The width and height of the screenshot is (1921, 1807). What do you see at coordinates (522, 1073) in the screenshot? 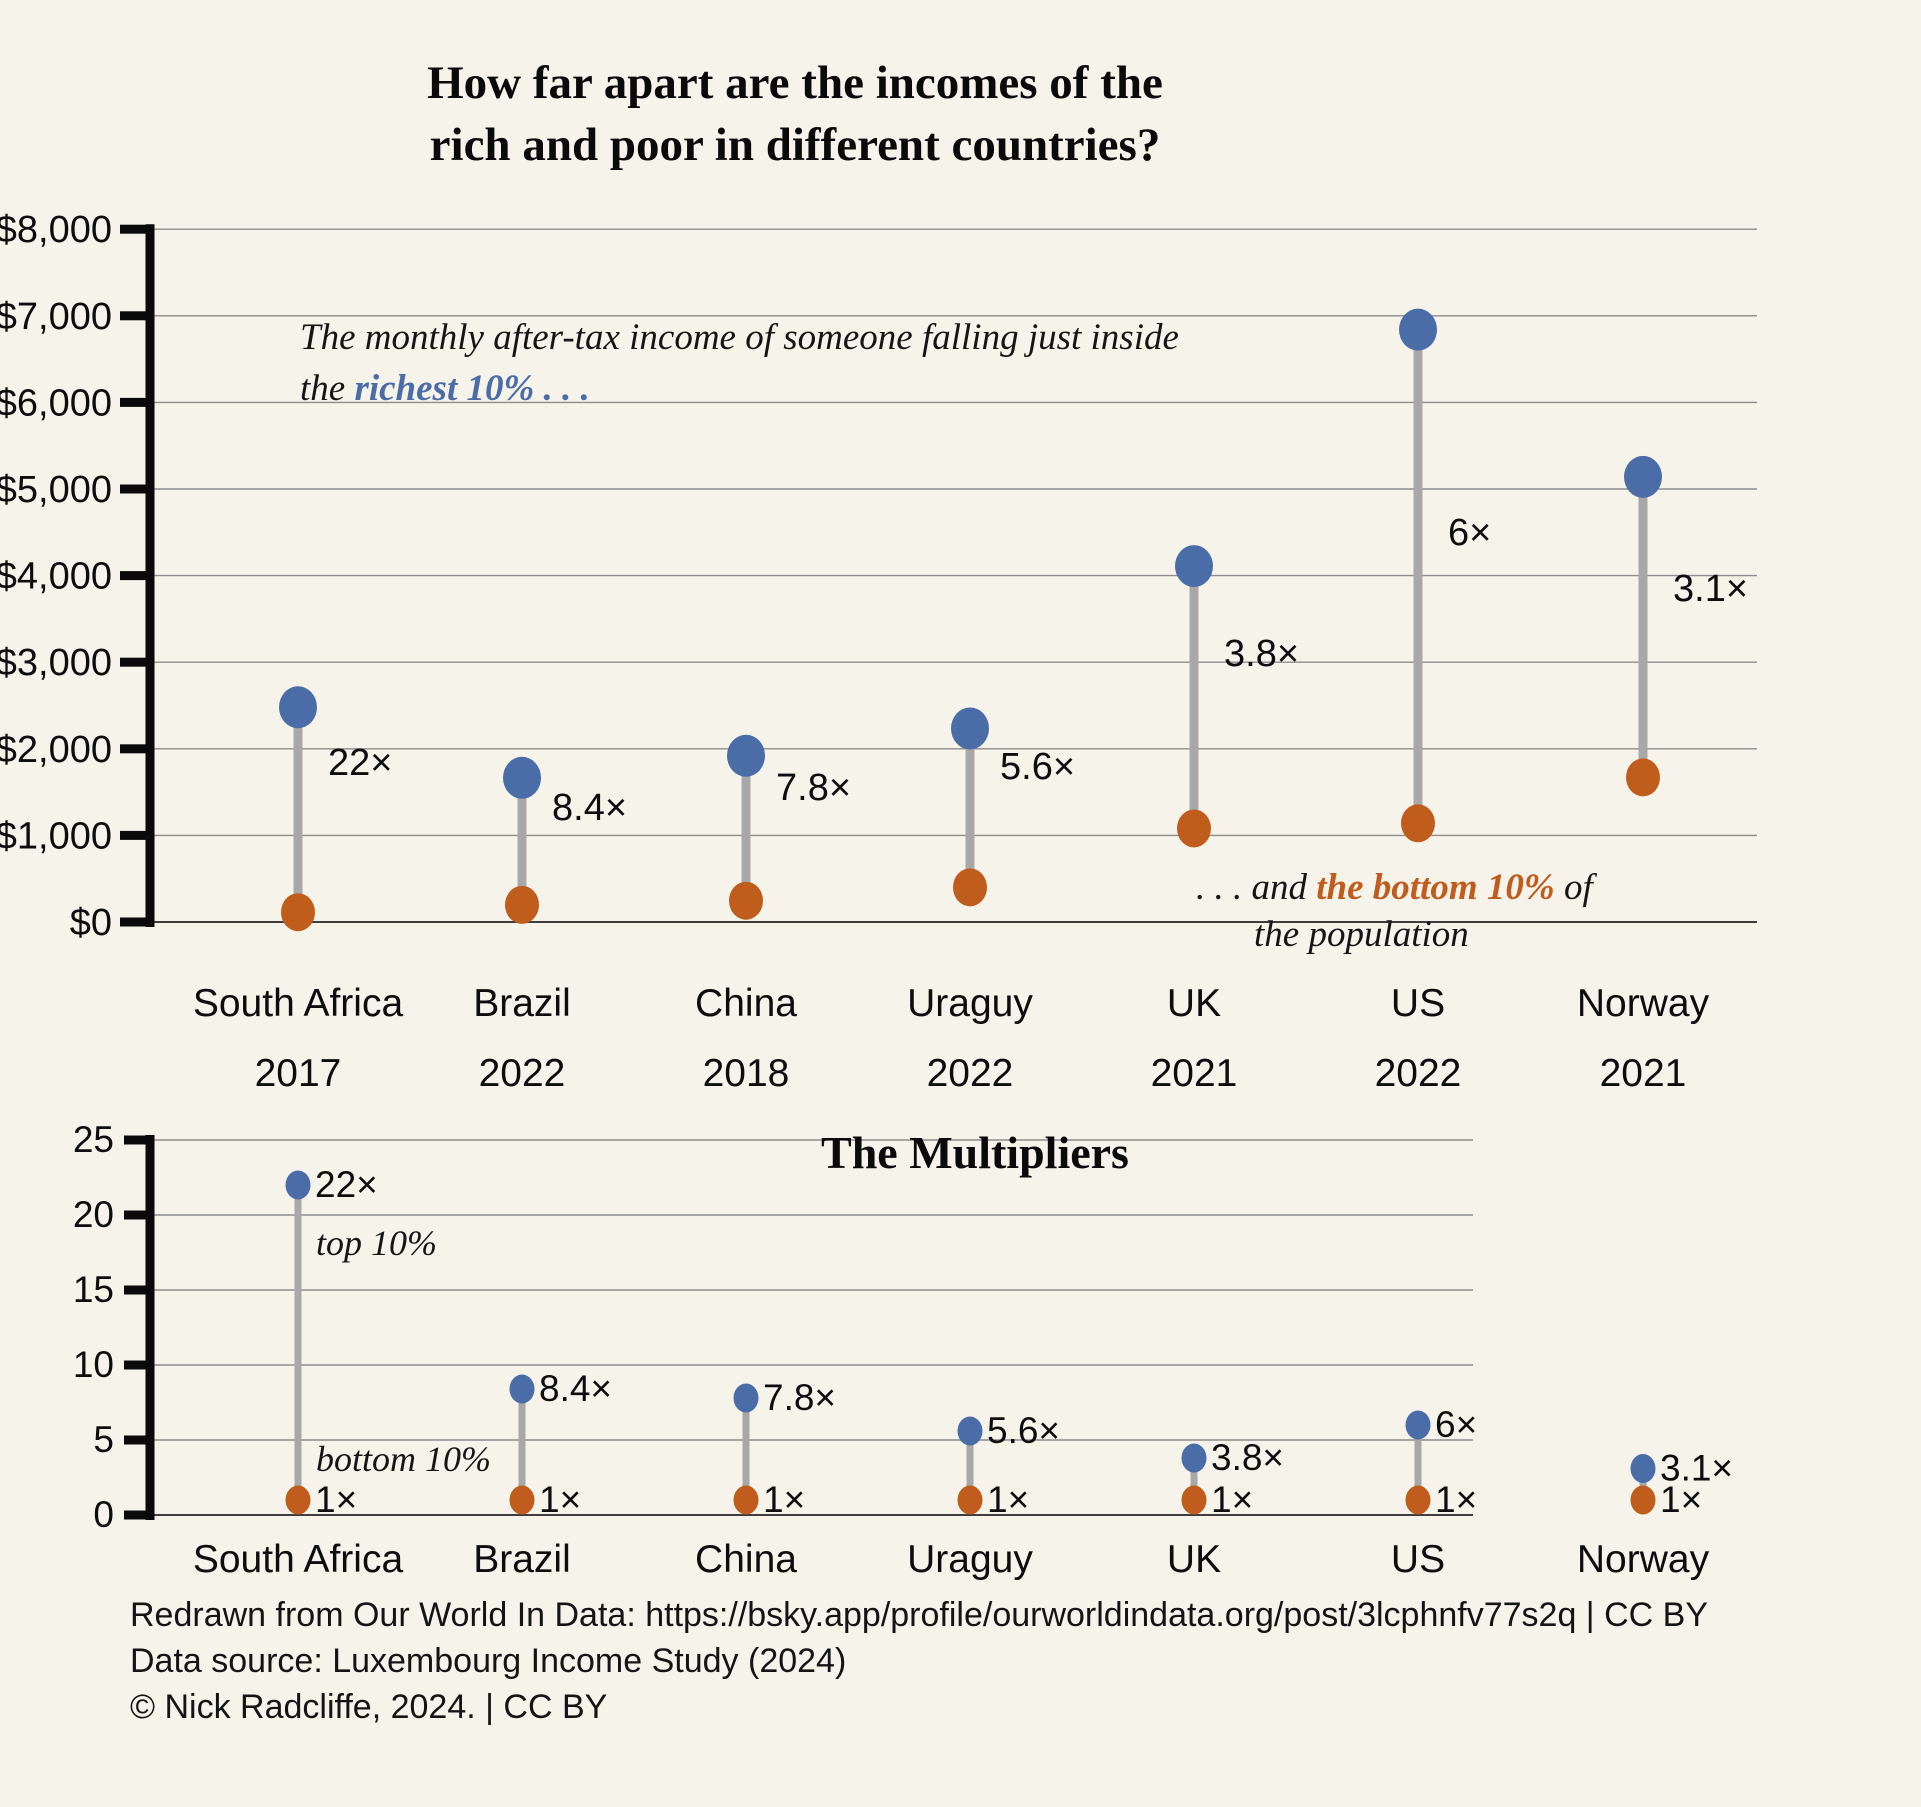
I see `x-label-year-Brazil: 2022` at bounding box center [522, 1073].